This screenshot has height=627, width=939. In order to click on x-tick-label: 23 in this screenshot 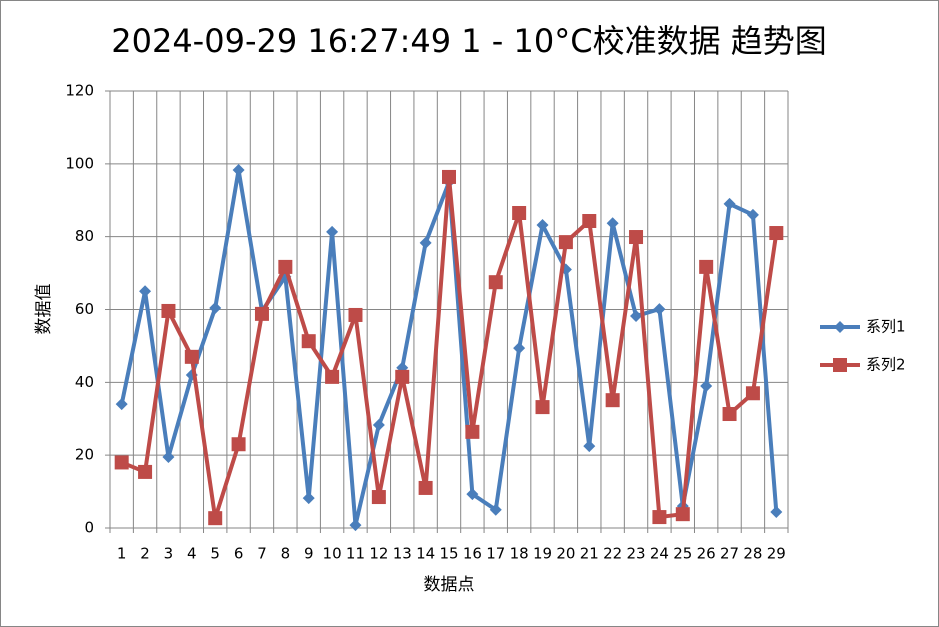, I will do `click(635, 554)`.